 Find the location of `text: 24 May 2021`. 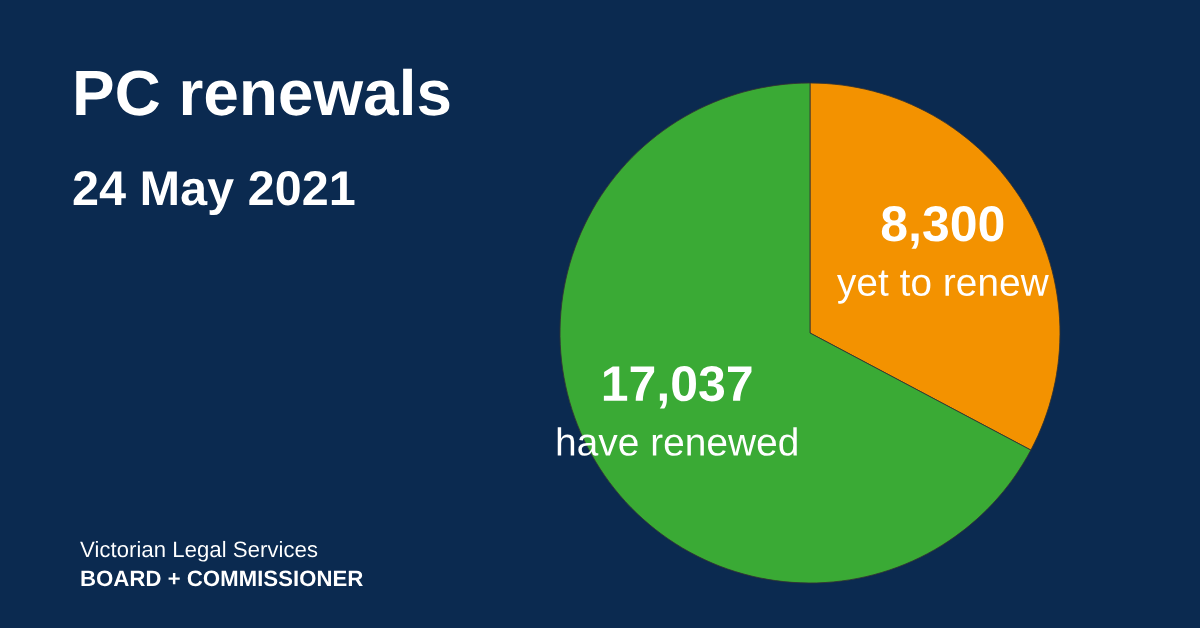

text: 24 May 2021 is located at coordinates (214, 193).